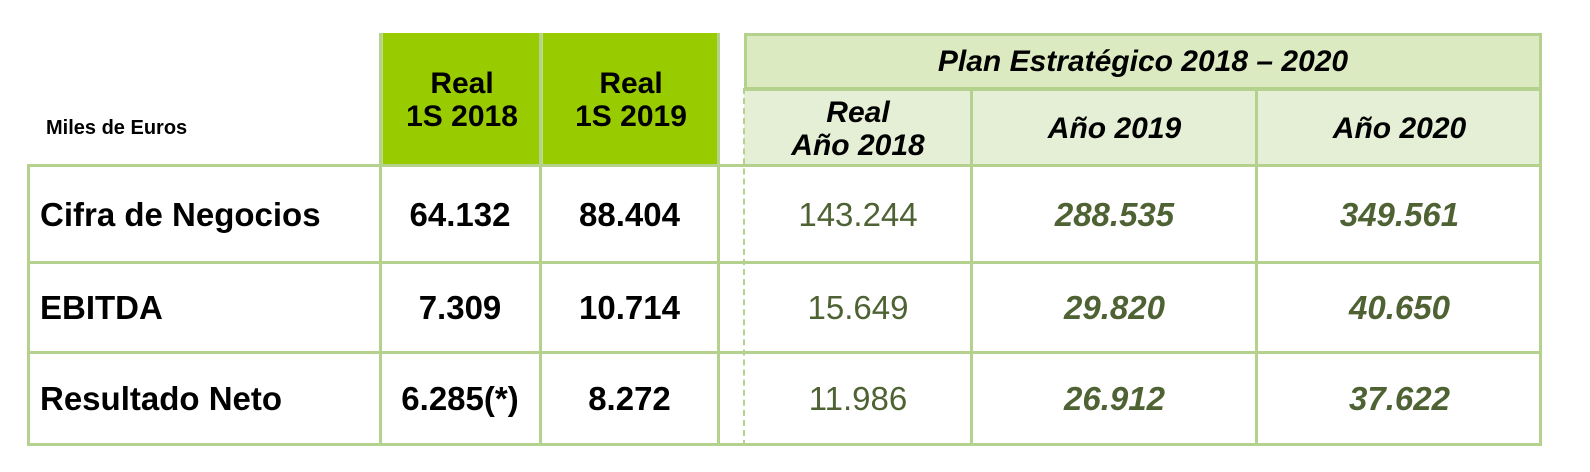 This screenshot has height=472, width=1590. What do you see at coordinates (858, 398) in the screenshot?
I see `cell-real-2018: 11.986` at bounding box center [858, 398].